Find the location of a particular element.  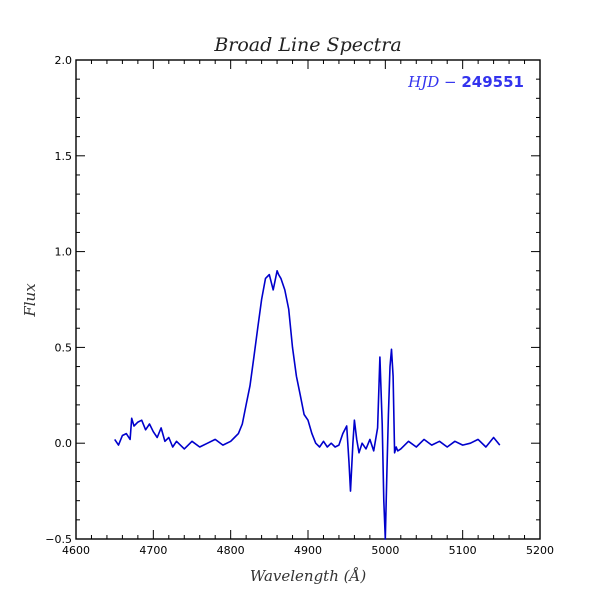

x-tick-label: 5000 is located at coordinates (385, 550).